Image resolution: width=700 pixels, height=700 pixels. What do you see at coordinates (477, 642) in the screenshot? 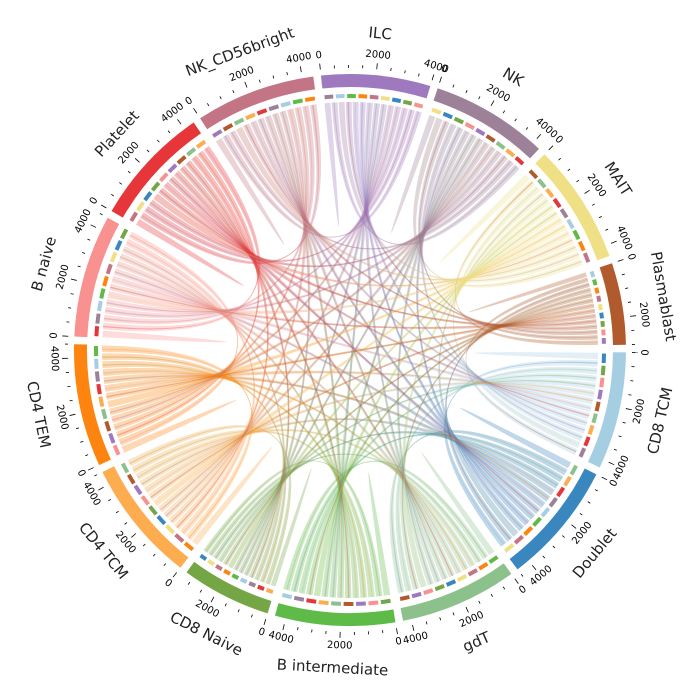
I see `group-label: gdT` at bounding box center [477, 642].